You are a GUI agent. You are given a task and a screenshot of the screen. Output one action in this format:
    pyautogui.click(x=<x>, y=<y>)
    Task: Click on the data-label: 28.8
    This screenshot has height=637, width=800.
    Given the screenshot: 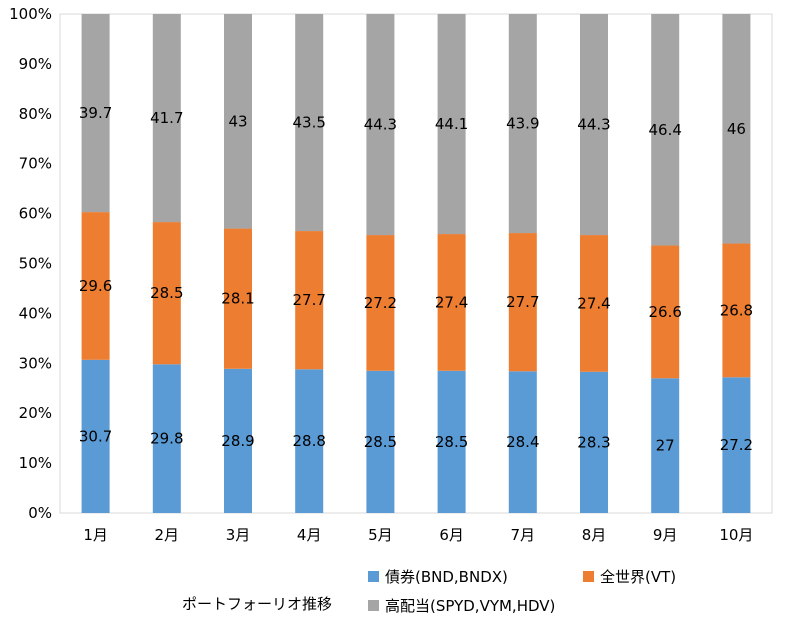 What is the action you would take?
    pyautogui.click(x=308, y=441)
    